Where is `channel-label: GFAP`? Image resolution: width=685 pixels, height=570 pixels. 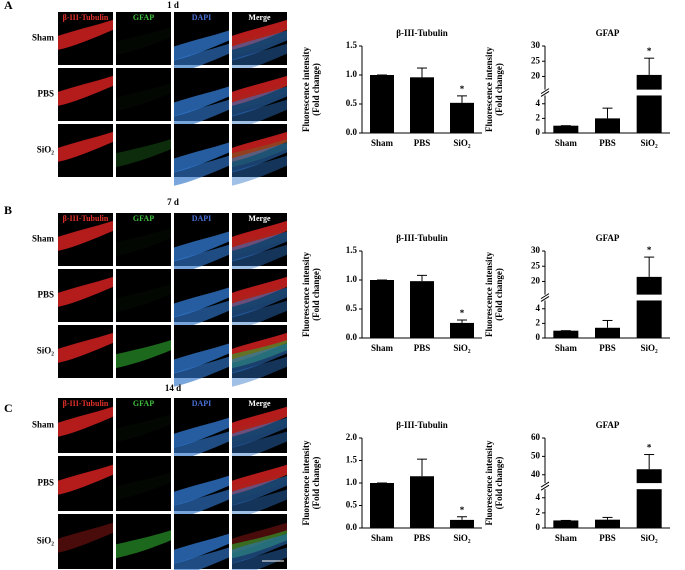
channel-label: GFAP is located at coordinates (143, 218).